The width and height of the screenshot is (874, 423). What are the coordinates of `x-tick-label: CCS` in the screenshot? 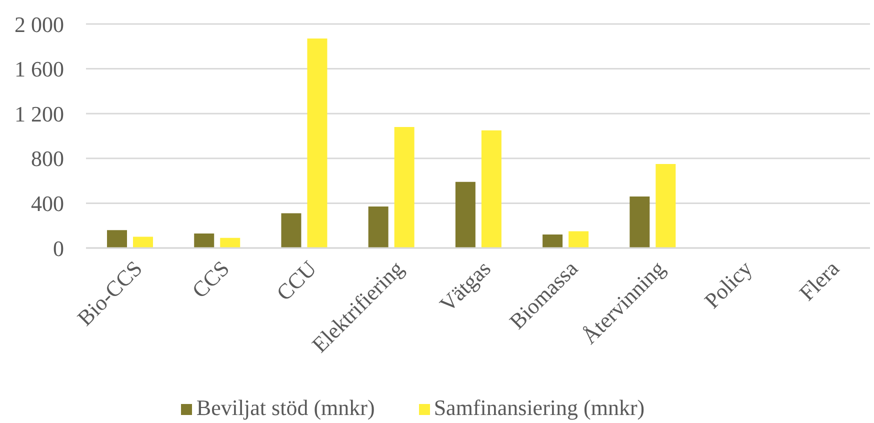 It's located at (210, 279).